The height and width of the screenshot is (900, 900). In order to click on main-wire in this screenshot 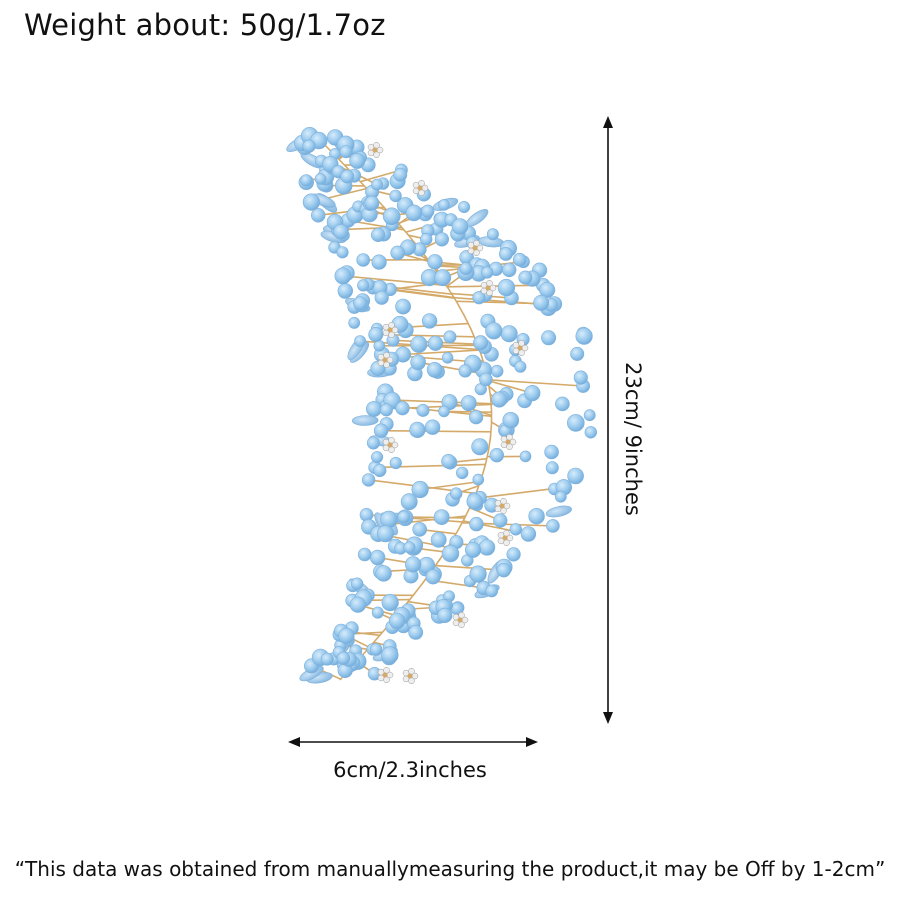, I will do `click(406, 410)`.